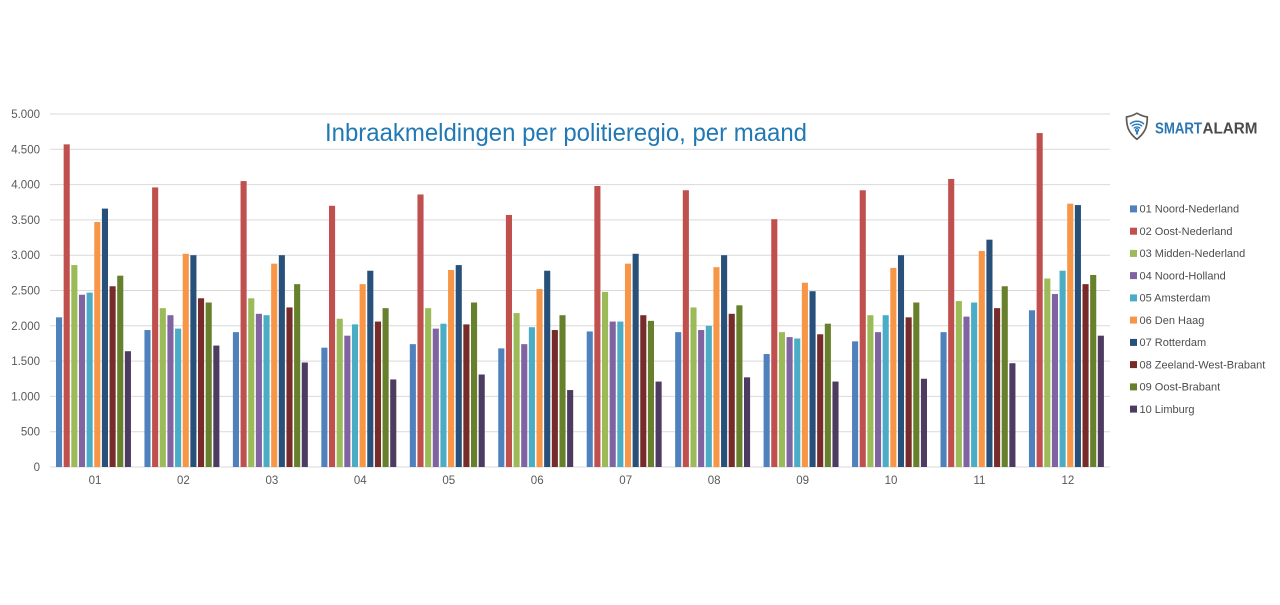 The height and width of the screenshot is (605, 1280). What do you see at coordinates (30, 433) in the screenshot?
I see `svg-text: 500` at bounding box center [30, 433].